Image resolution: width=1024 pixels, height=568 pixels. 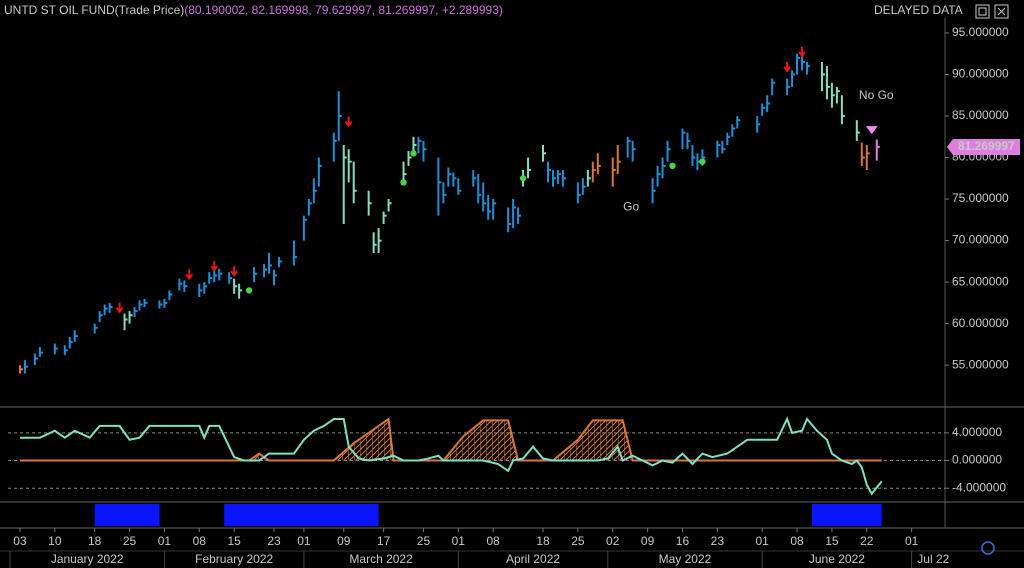 I want to click on x-tick-label: 22, so click(x=867, y=541).